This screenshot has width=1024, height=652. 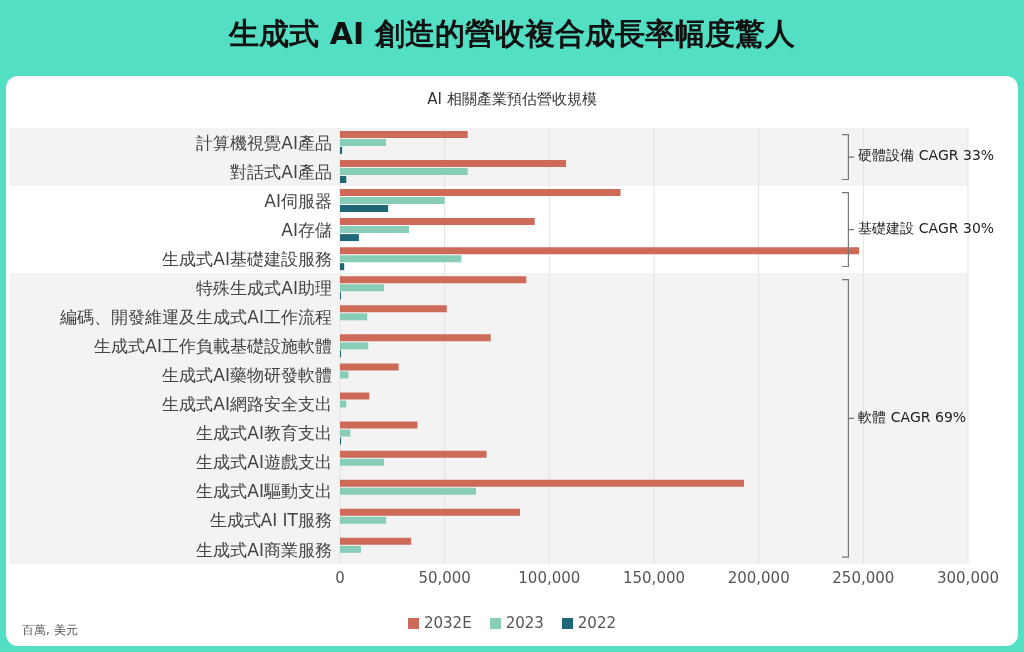 What do you see at coordinates (264, 549) in the screenshot?
I see `y-tick-label: 生成式AI商業服務` at bounding box center [264, 549].